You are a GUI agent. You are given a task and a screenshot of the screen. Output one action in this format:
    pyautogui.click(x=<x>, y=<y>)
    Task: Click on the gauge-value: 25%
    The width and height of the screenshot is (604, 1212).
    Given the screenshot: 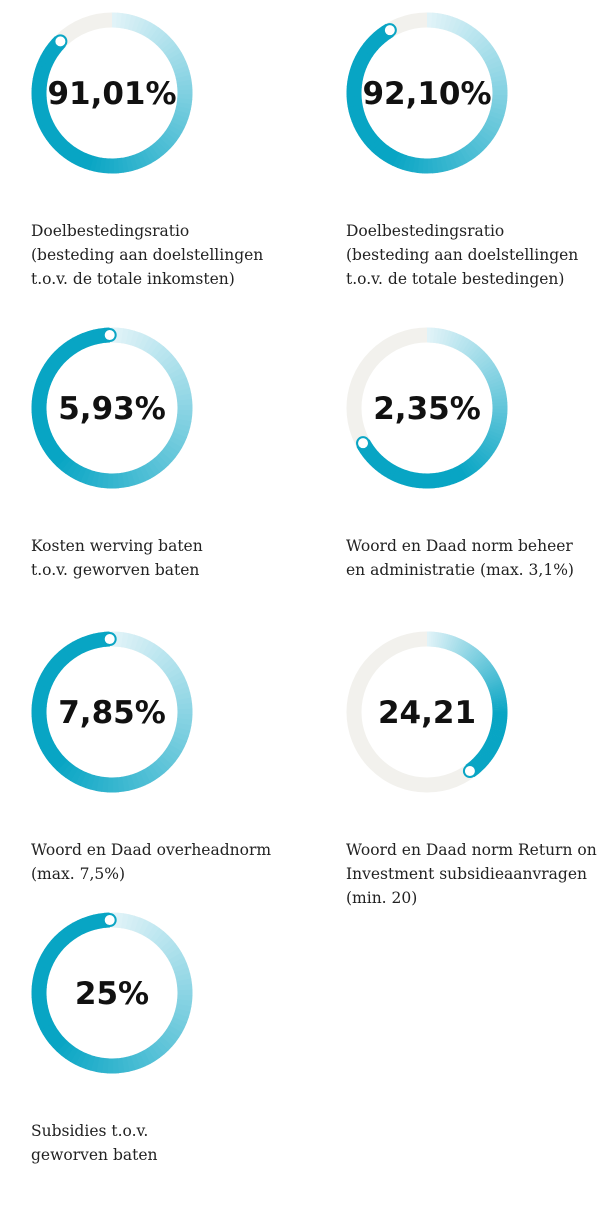 What is the action you would take?
    pyautogui.click(x=112, y=994)
    